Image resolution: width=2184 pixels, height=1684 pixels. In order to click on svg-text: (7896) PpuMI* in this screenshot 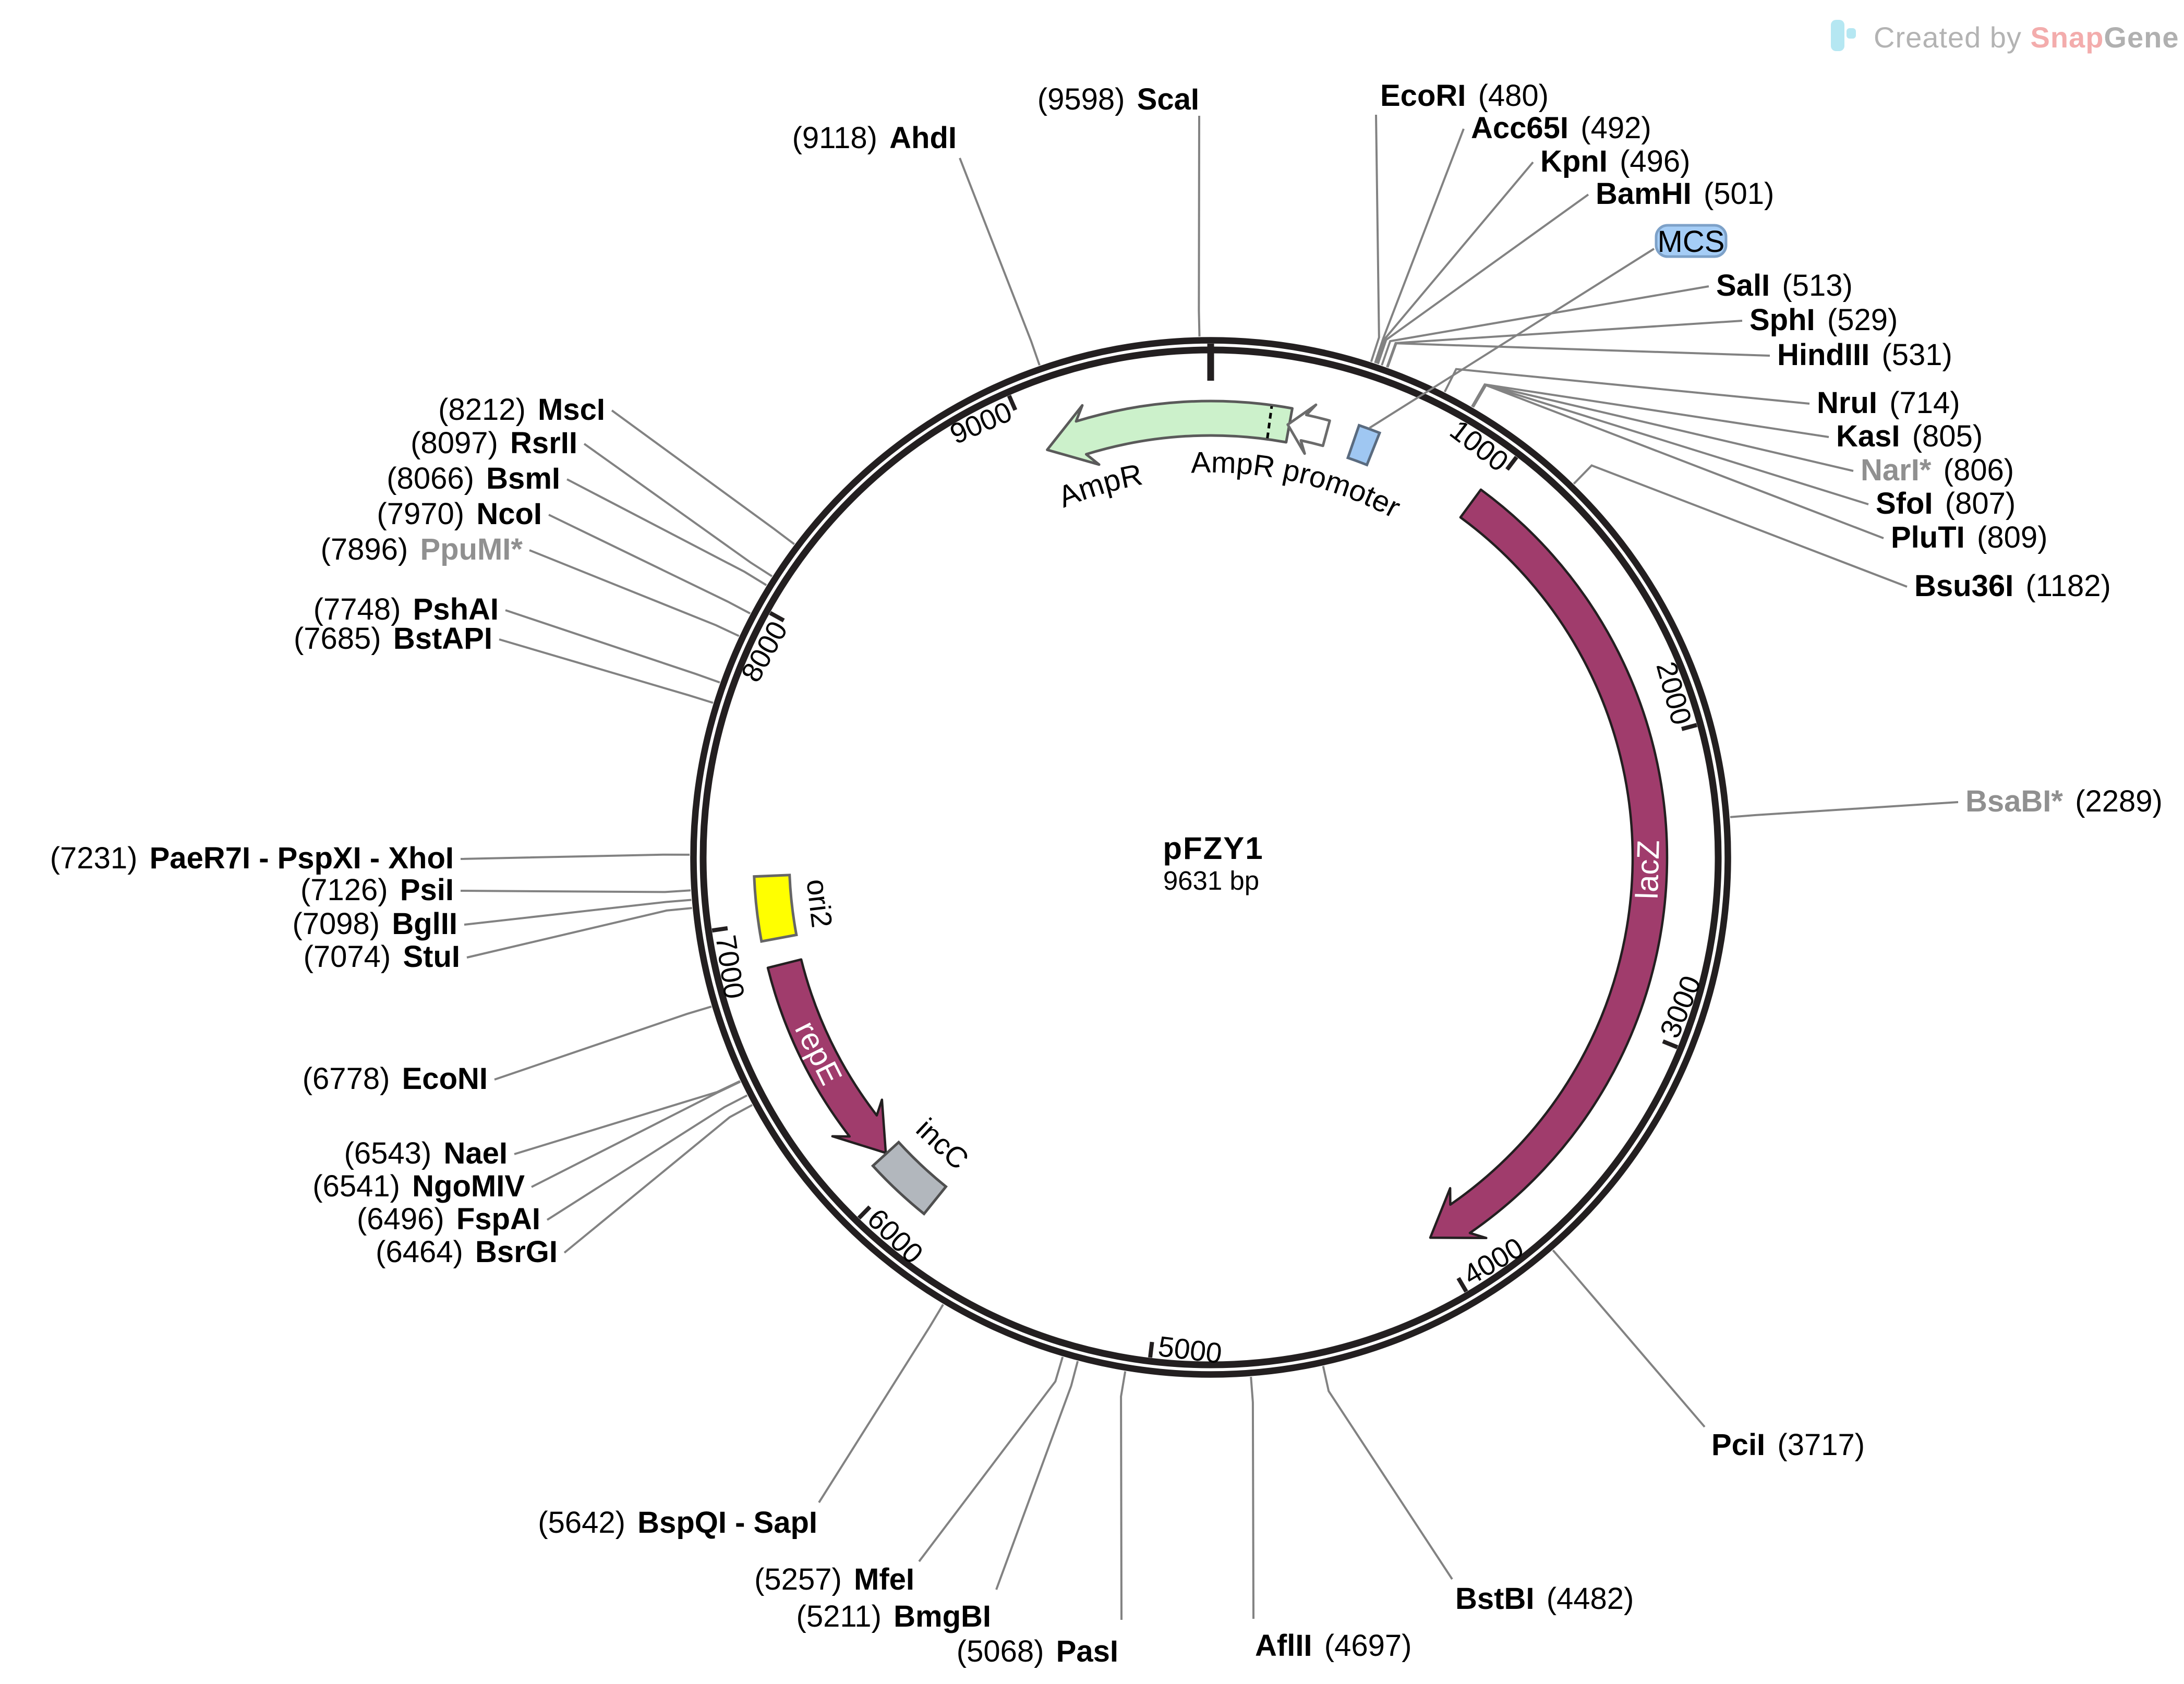, I will do `click(422, 549)`.